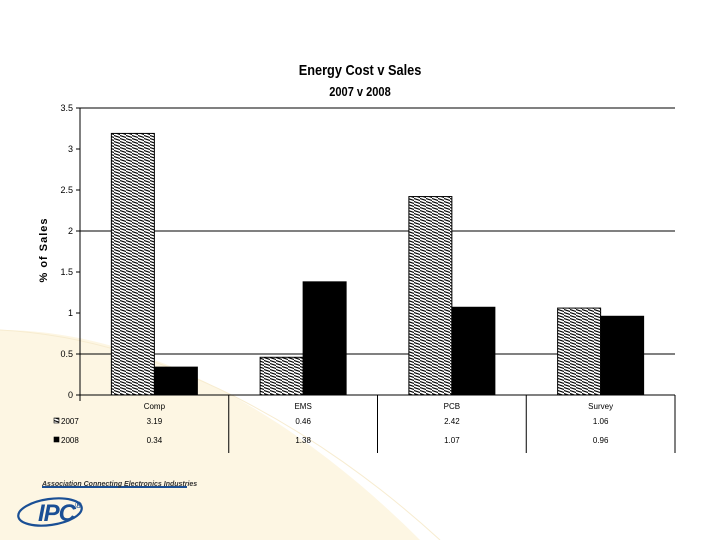 This screenshot has width=720, height=540. I want to click on data-label: 1.06, so click(601, 421).